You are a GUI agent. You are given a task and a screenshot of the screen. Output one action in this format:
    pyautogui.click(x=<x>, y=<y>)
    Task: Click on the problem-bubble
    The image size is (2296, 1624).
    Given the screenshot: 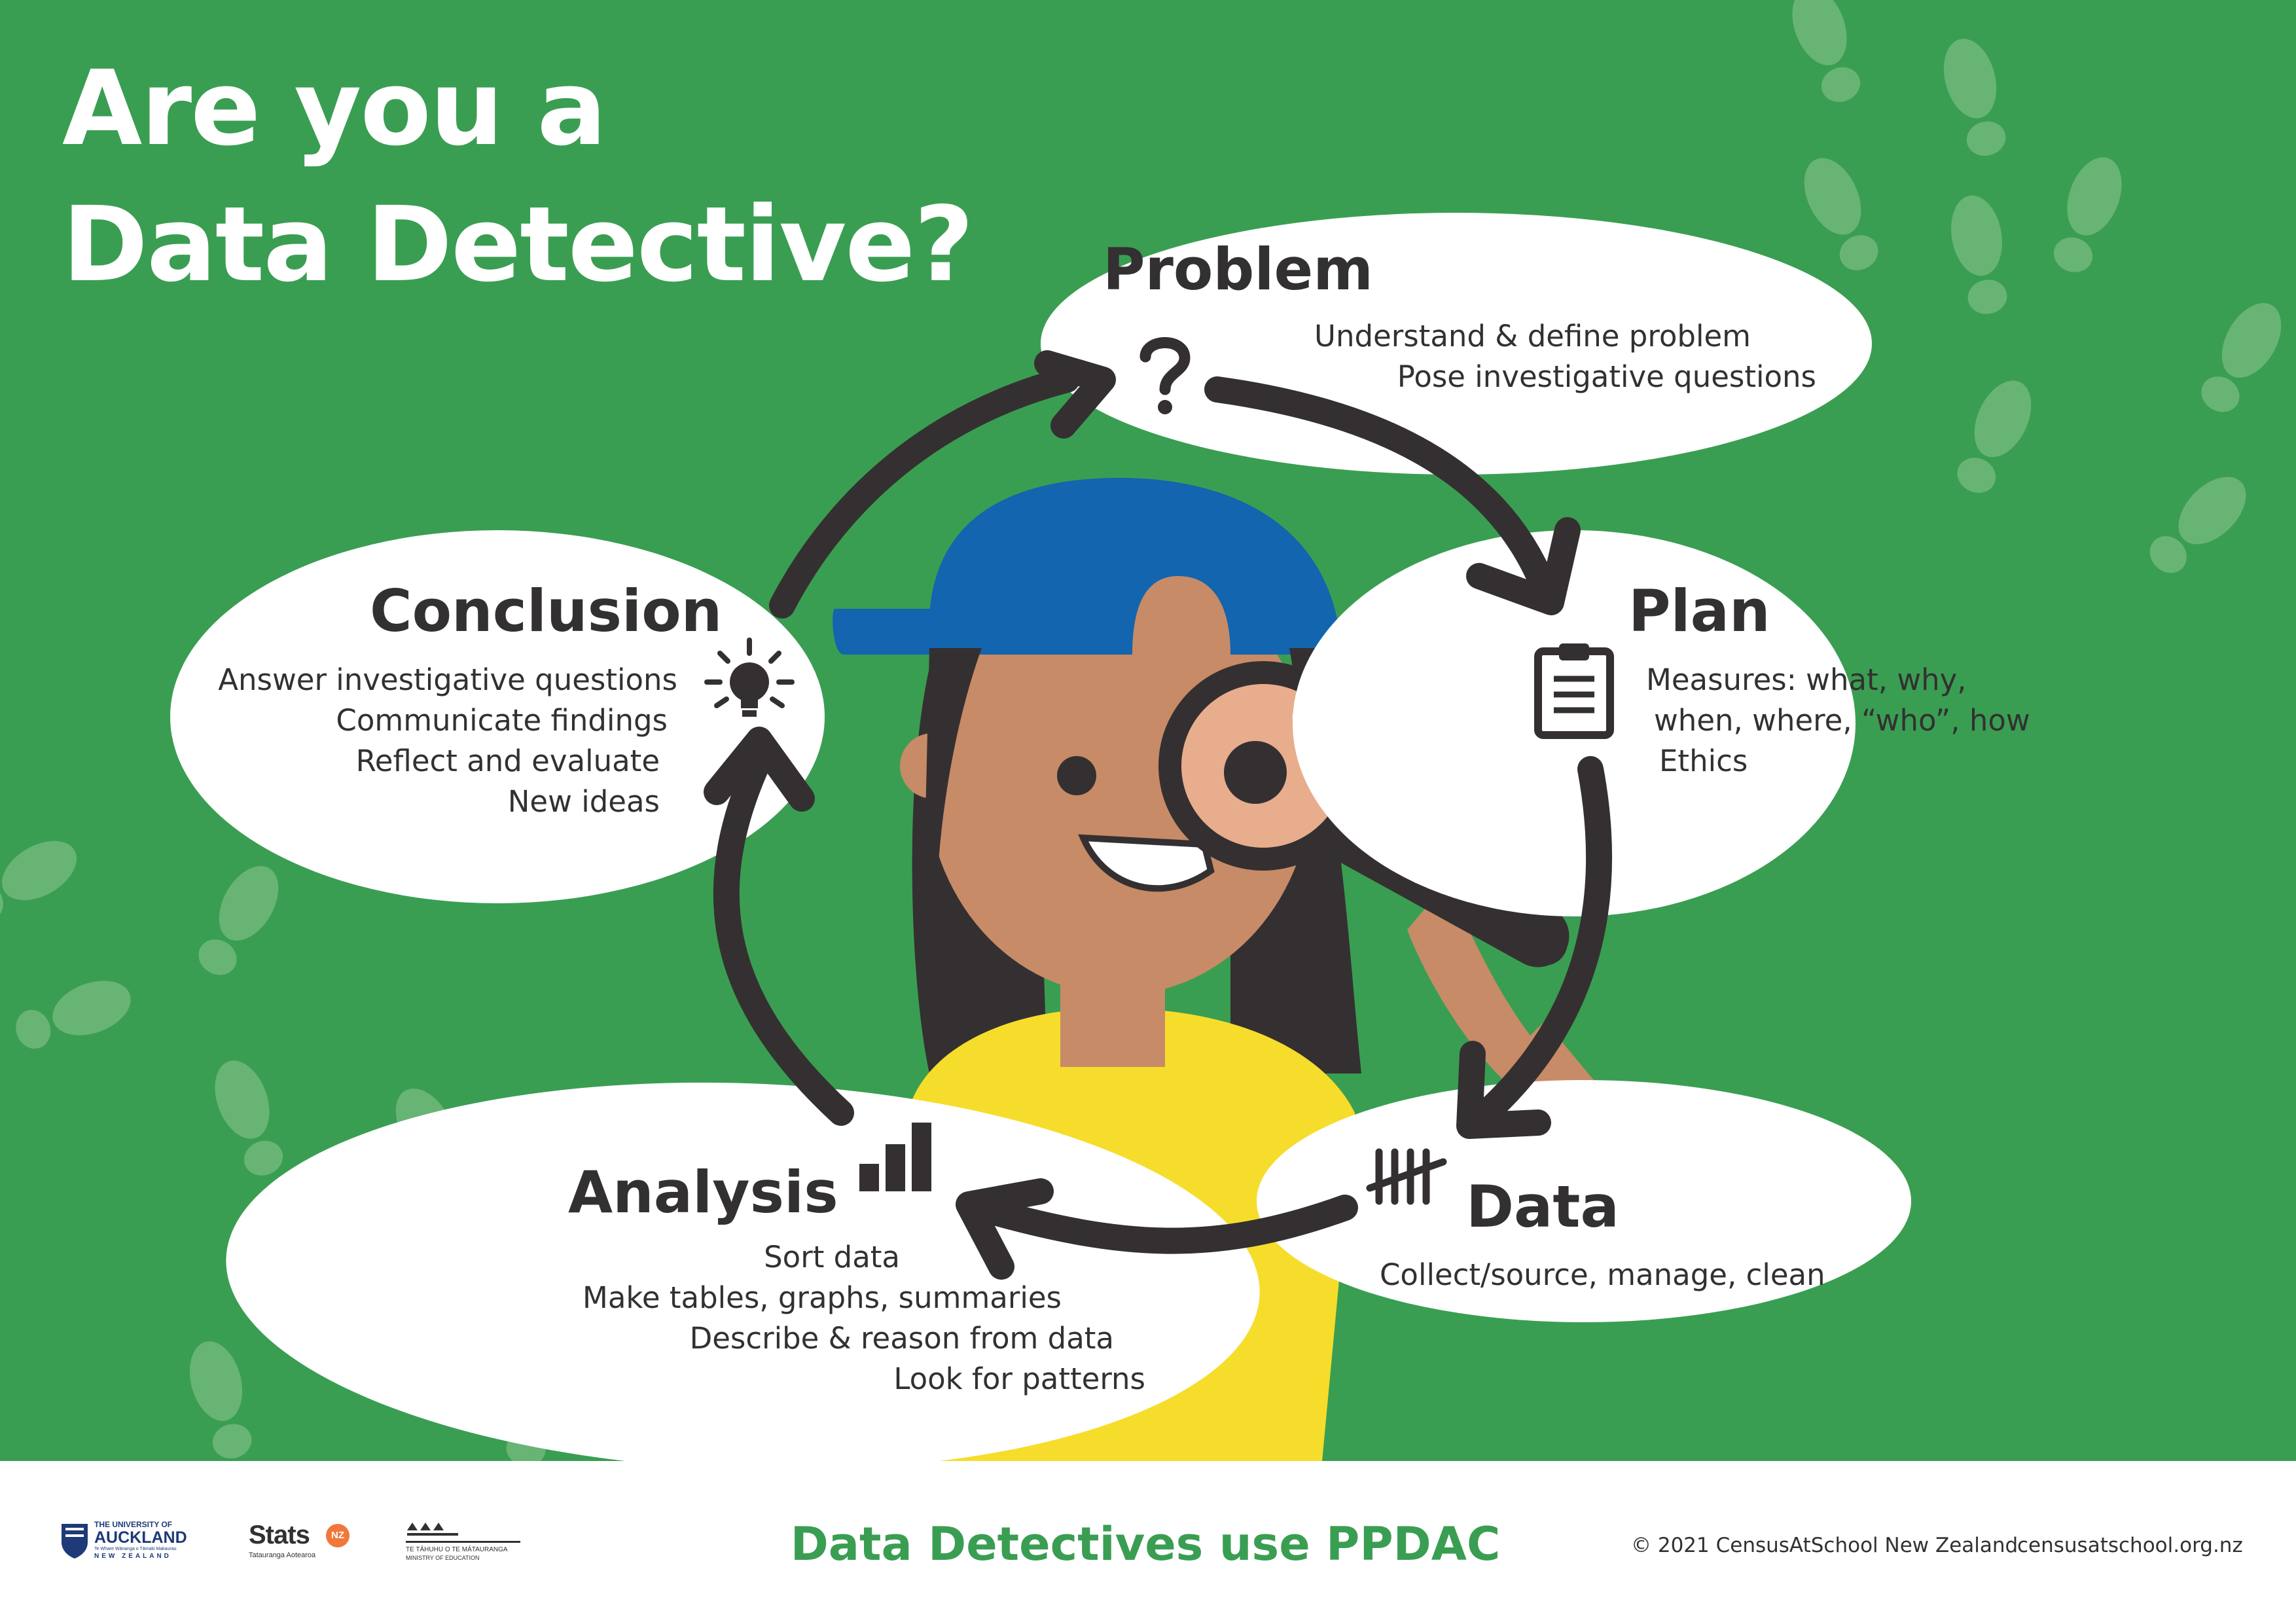 What is the action you would take?
    pyautogui.click(x=1456, y=344)
    